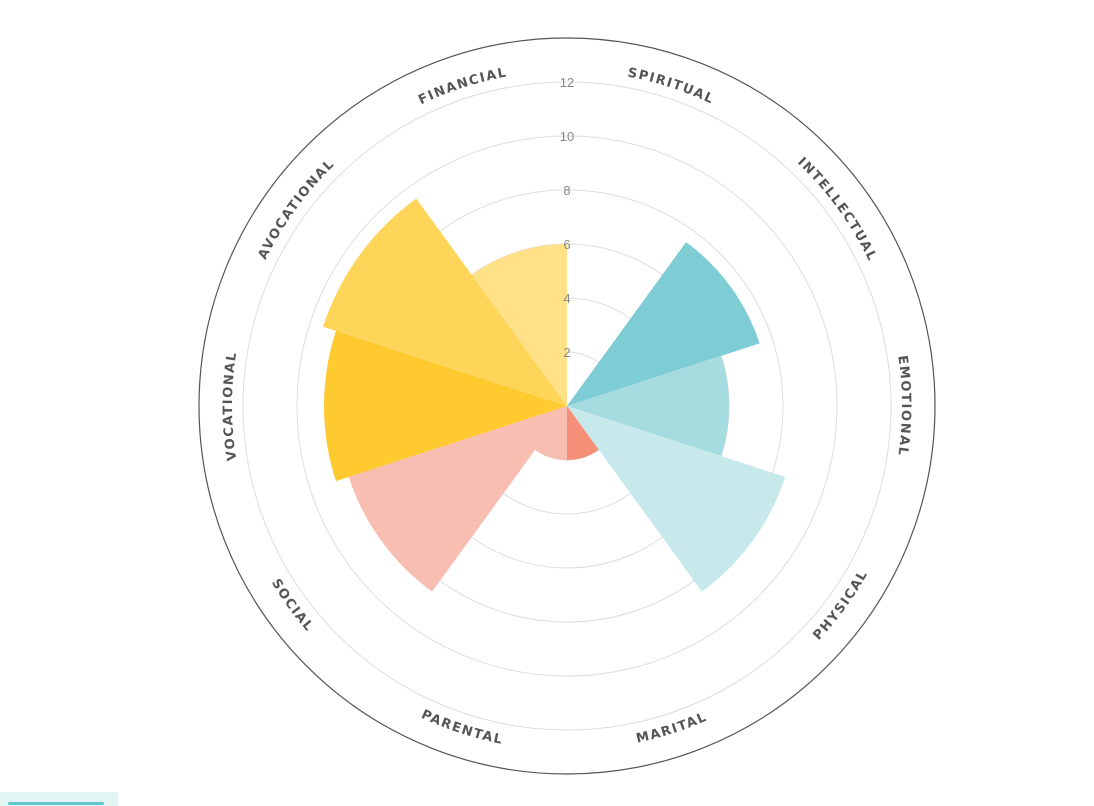 Image resolution: width=1094 pixels, height=806 pixels. Describe the element at coordinates (648, 406) in the screenshot. I see `sector-emotional` at that location.